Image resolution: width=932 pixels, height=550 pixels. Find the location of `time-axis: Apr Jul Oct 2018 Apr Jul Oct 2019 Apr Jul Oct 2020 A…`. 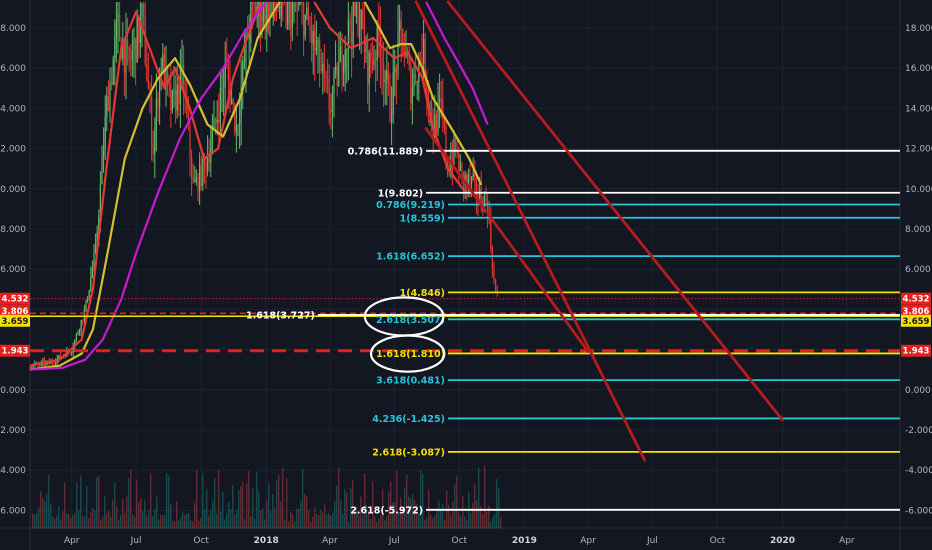

time-axis: Apr Jul Oct 2018 Apr Jul Oct 2019 Apr Jul Oct 2020 A… is located at coordinates (459, 541).